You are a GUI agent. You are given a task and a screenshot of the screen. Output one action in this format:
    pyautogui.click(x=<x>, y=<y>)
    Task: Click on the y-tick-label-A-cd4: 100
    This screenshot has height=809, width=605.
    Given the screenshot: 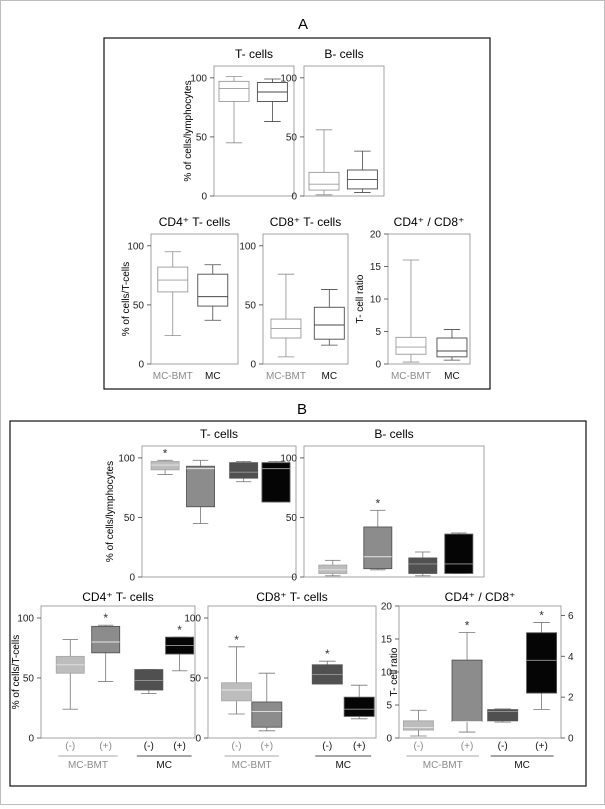 What is the action you would take?
    pyautogui.click(x=135, y=246)
    